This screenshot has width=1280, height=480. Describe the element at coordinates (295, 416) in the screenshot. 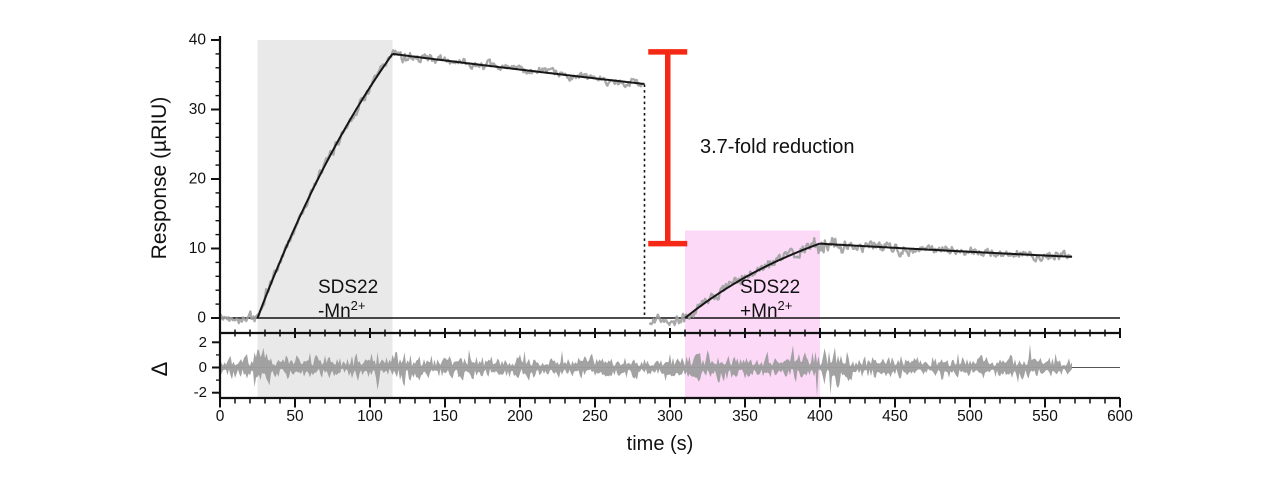

I see `x-tick-label: 50` at that location.